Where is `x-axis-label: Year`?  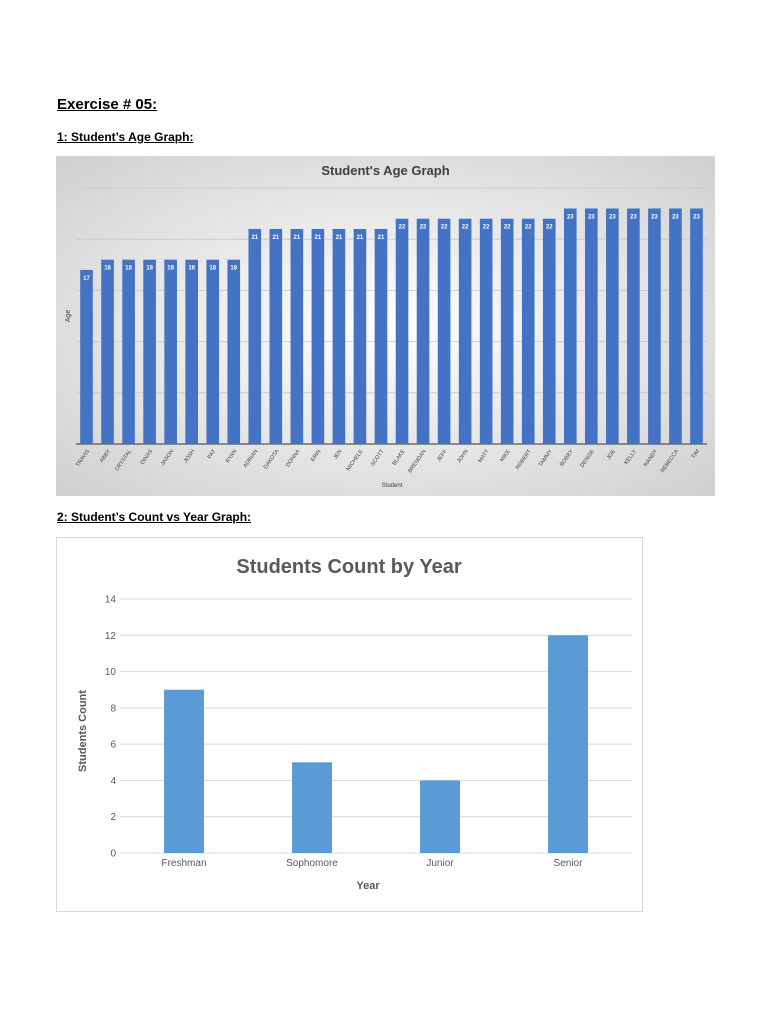 x-axis-label: Year is located at coordinates (368, 886).